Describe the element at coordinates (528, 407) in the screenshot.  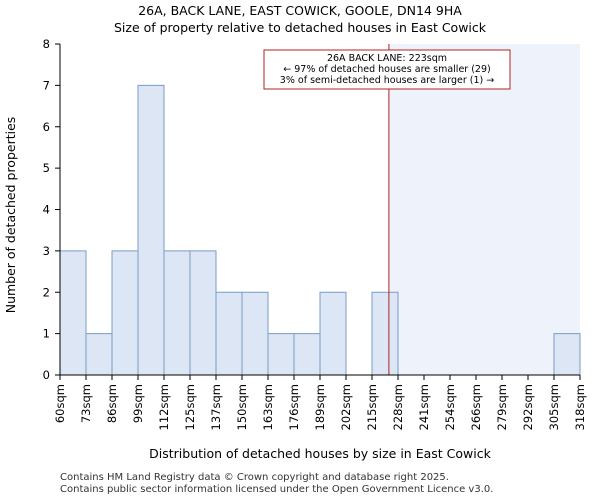
I see `x-tick-label: 292sqm` at that location.